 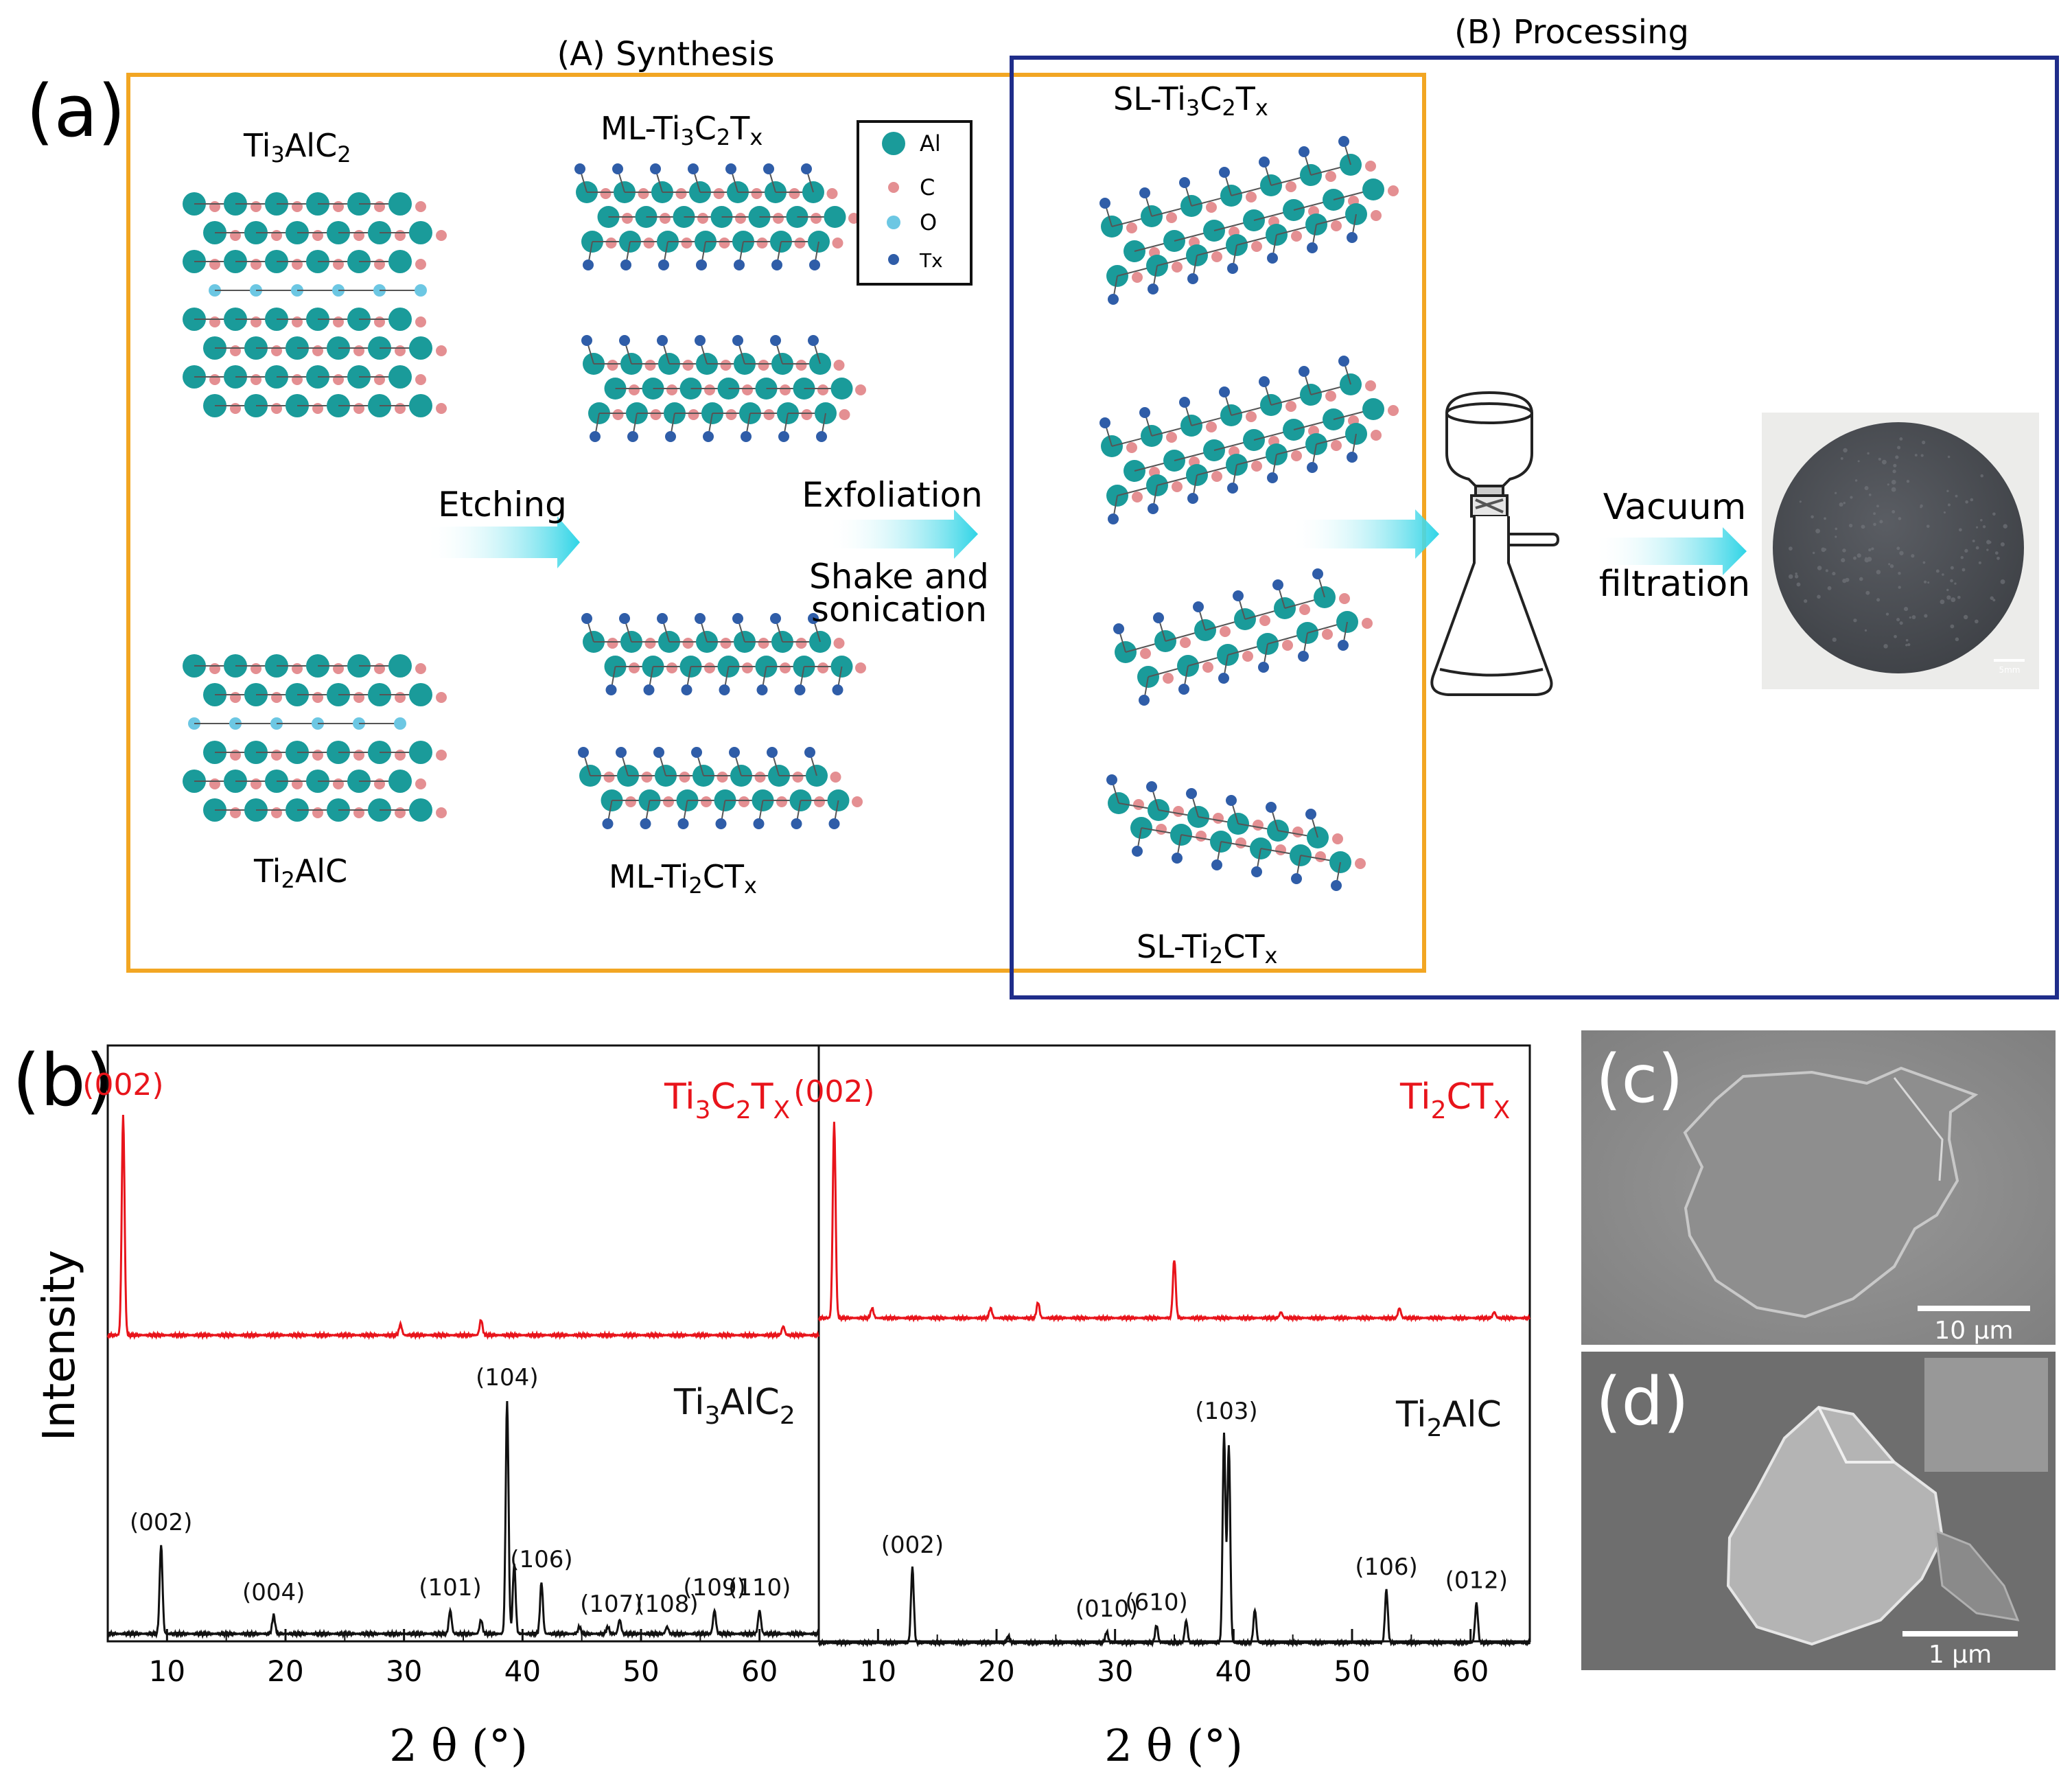 What do you see at coordinates (894, 222) in the screenshot?
I see `o-atom-icon` at bounding box center [894, 222].